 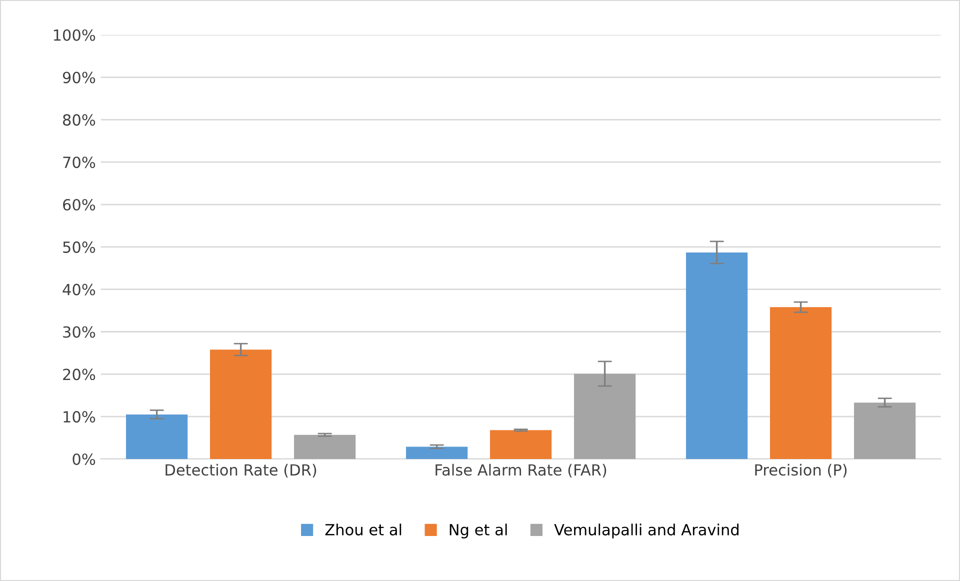 I want to click on y-tick-label: 50%, so click(x=79, y=247).